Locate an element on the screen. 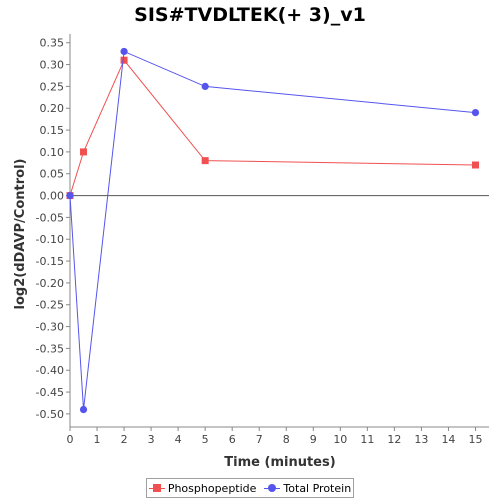  x-tick-label: 15 is located at coordinates (475, 439).